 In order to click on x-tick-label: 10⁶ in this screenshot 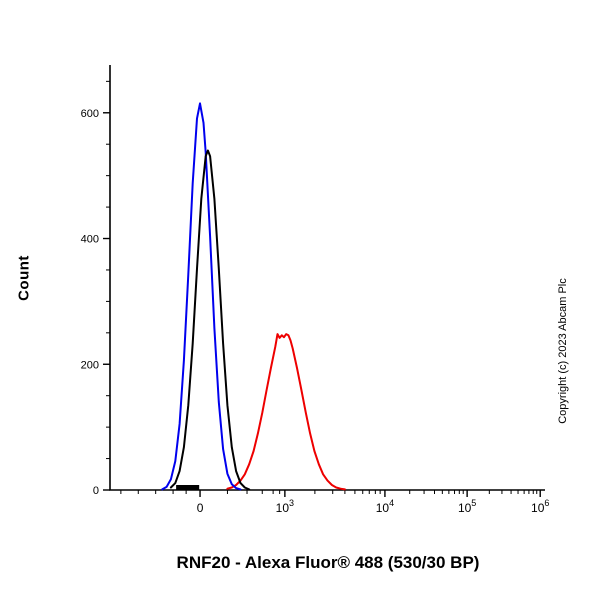, I will do `click(540, 506)`.